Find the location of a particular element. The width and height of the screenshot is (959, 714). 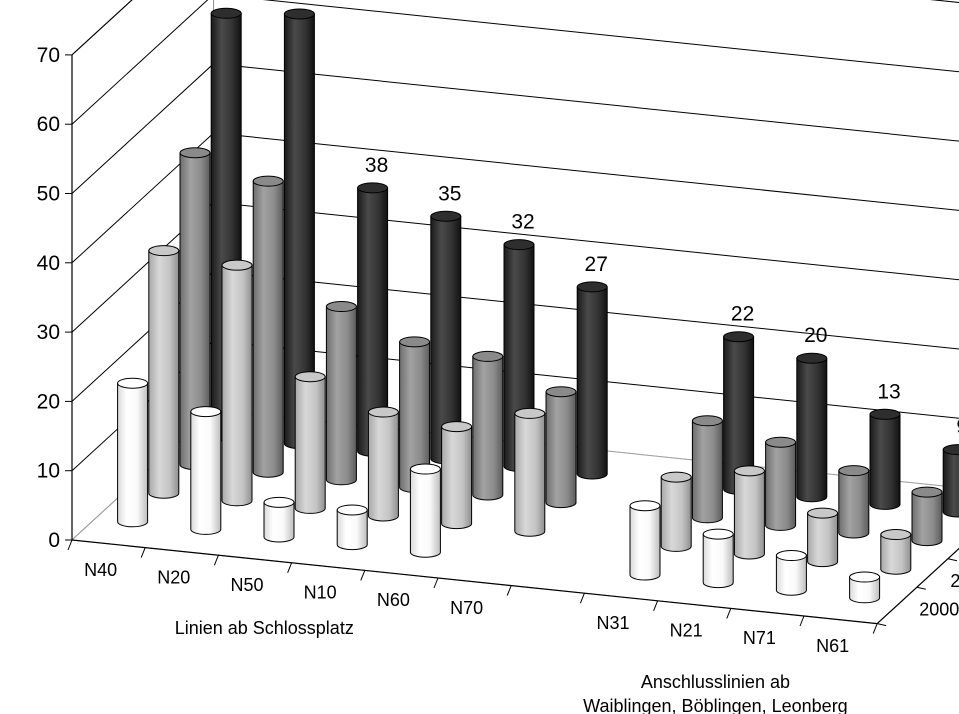

data-label-N20: 62 is located at coordinates (303, 1).